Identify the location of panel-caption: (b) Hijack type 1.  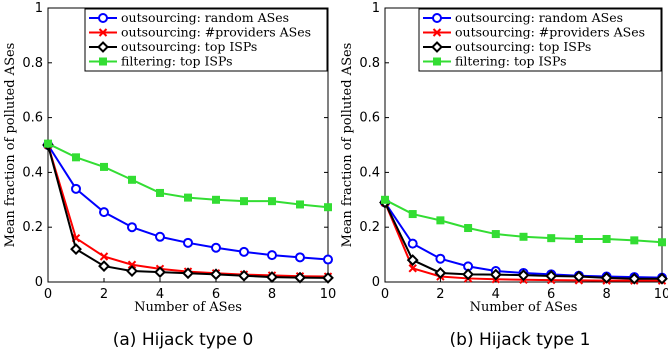
(520, 340).